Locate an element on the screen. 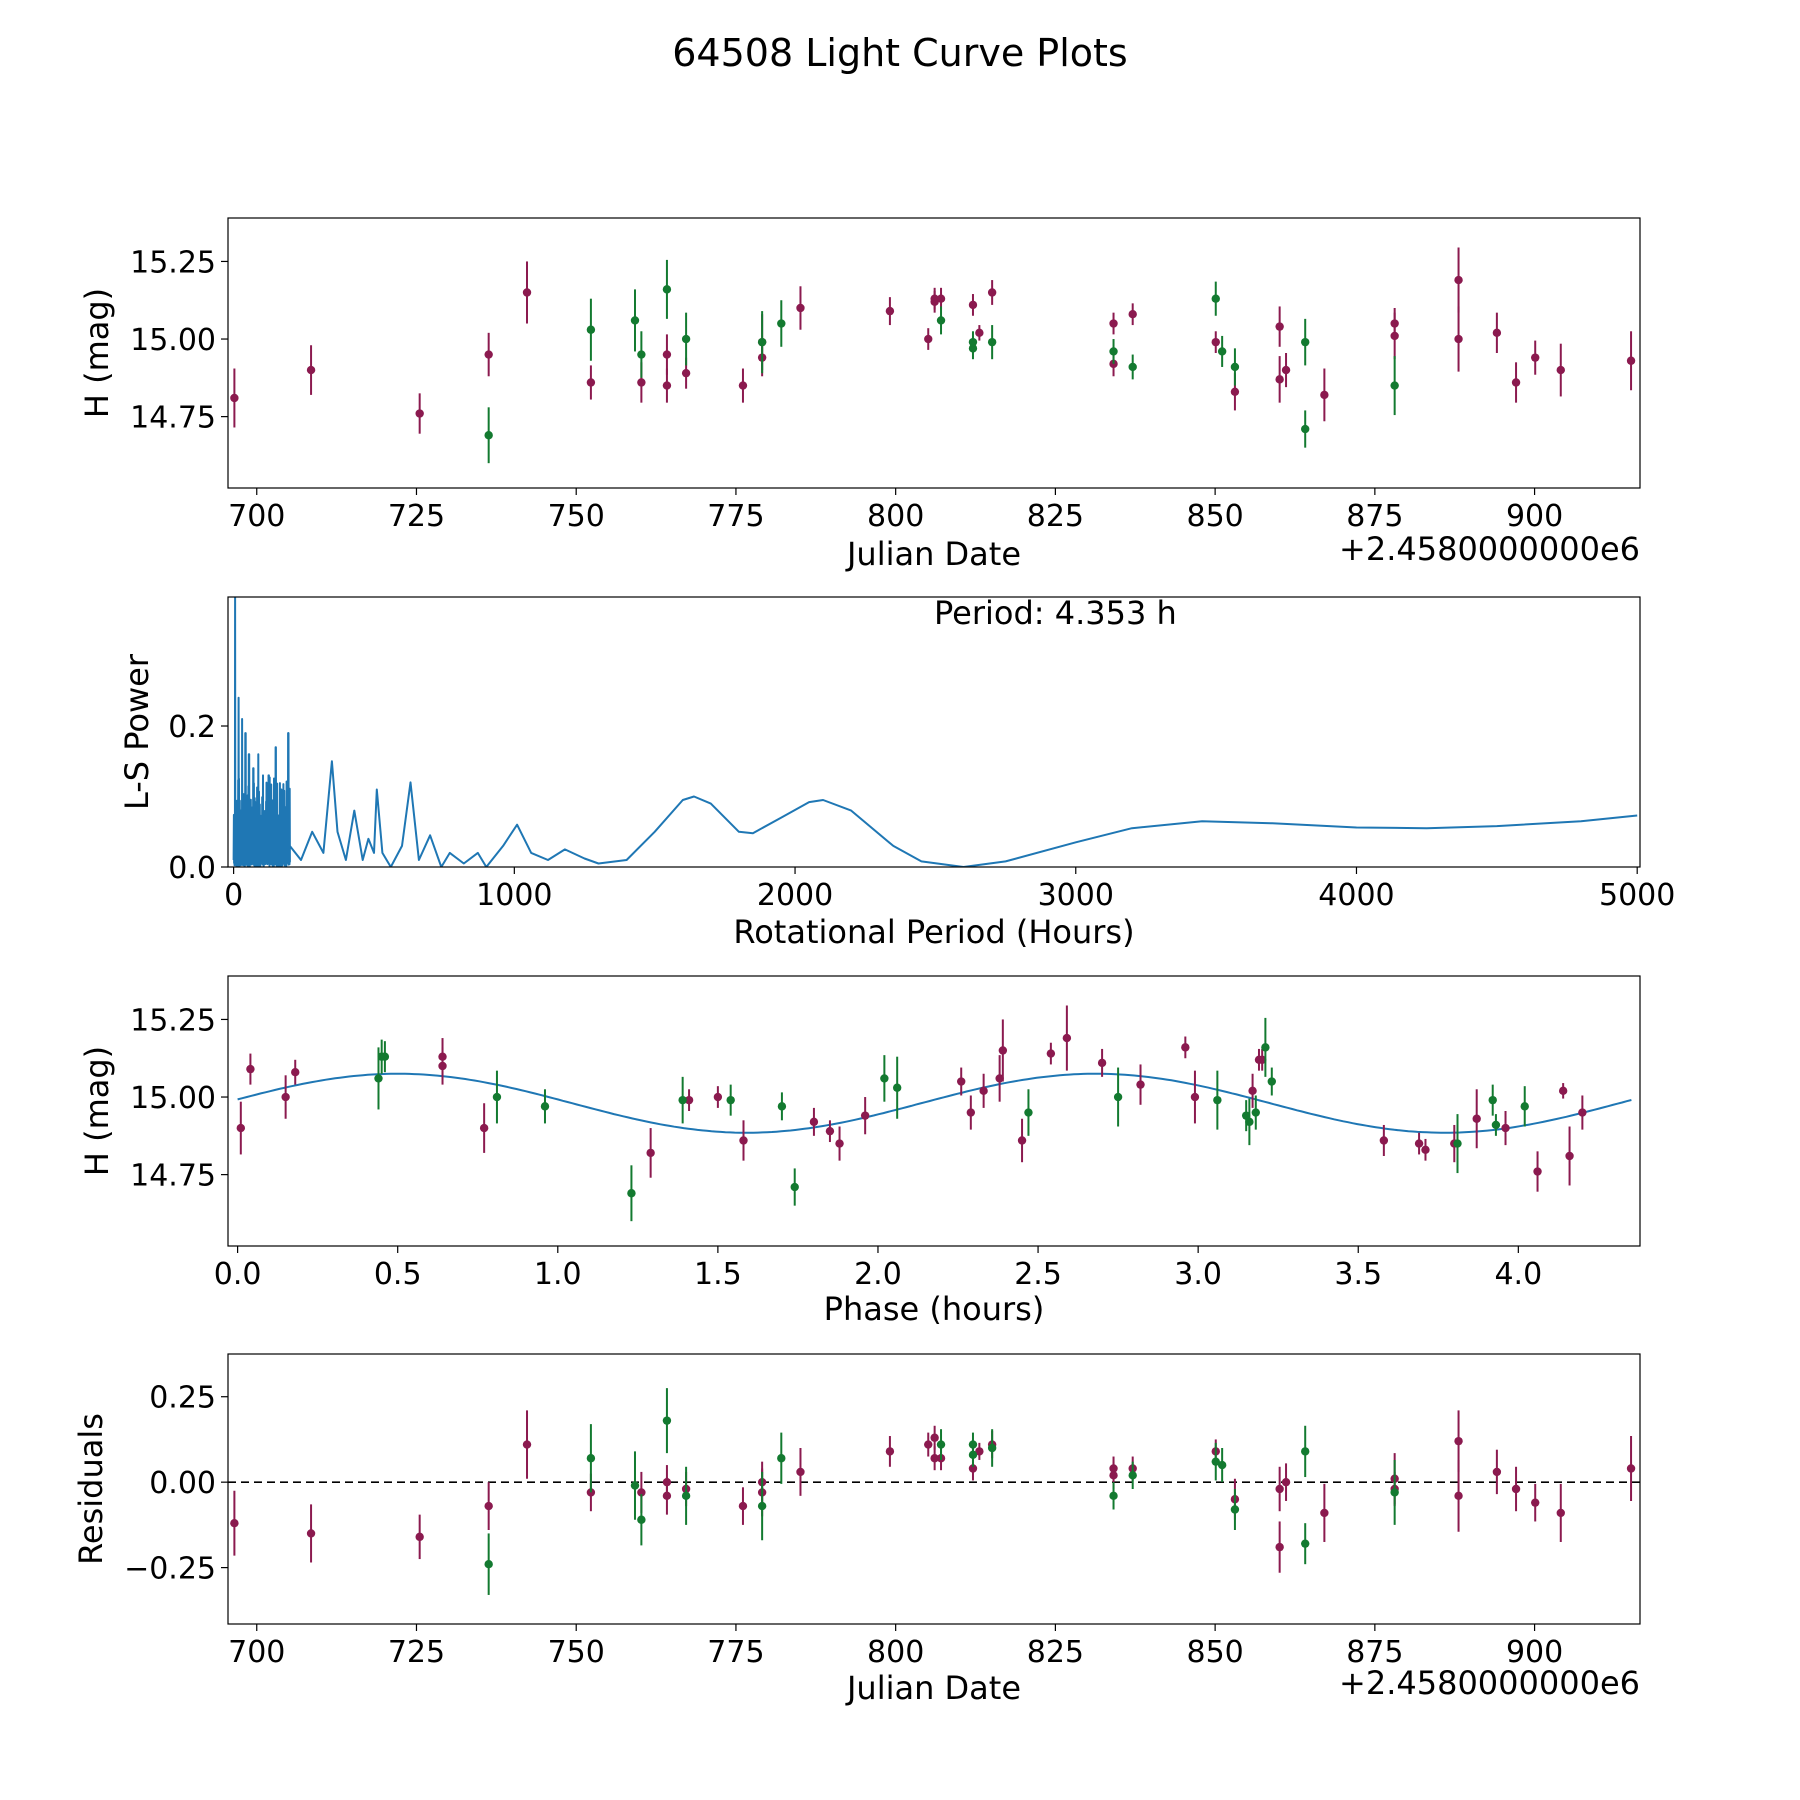 The width and height of the screenshot is (1800, 1800). x-tick-label: 750 is located at coordinates (576, 516).